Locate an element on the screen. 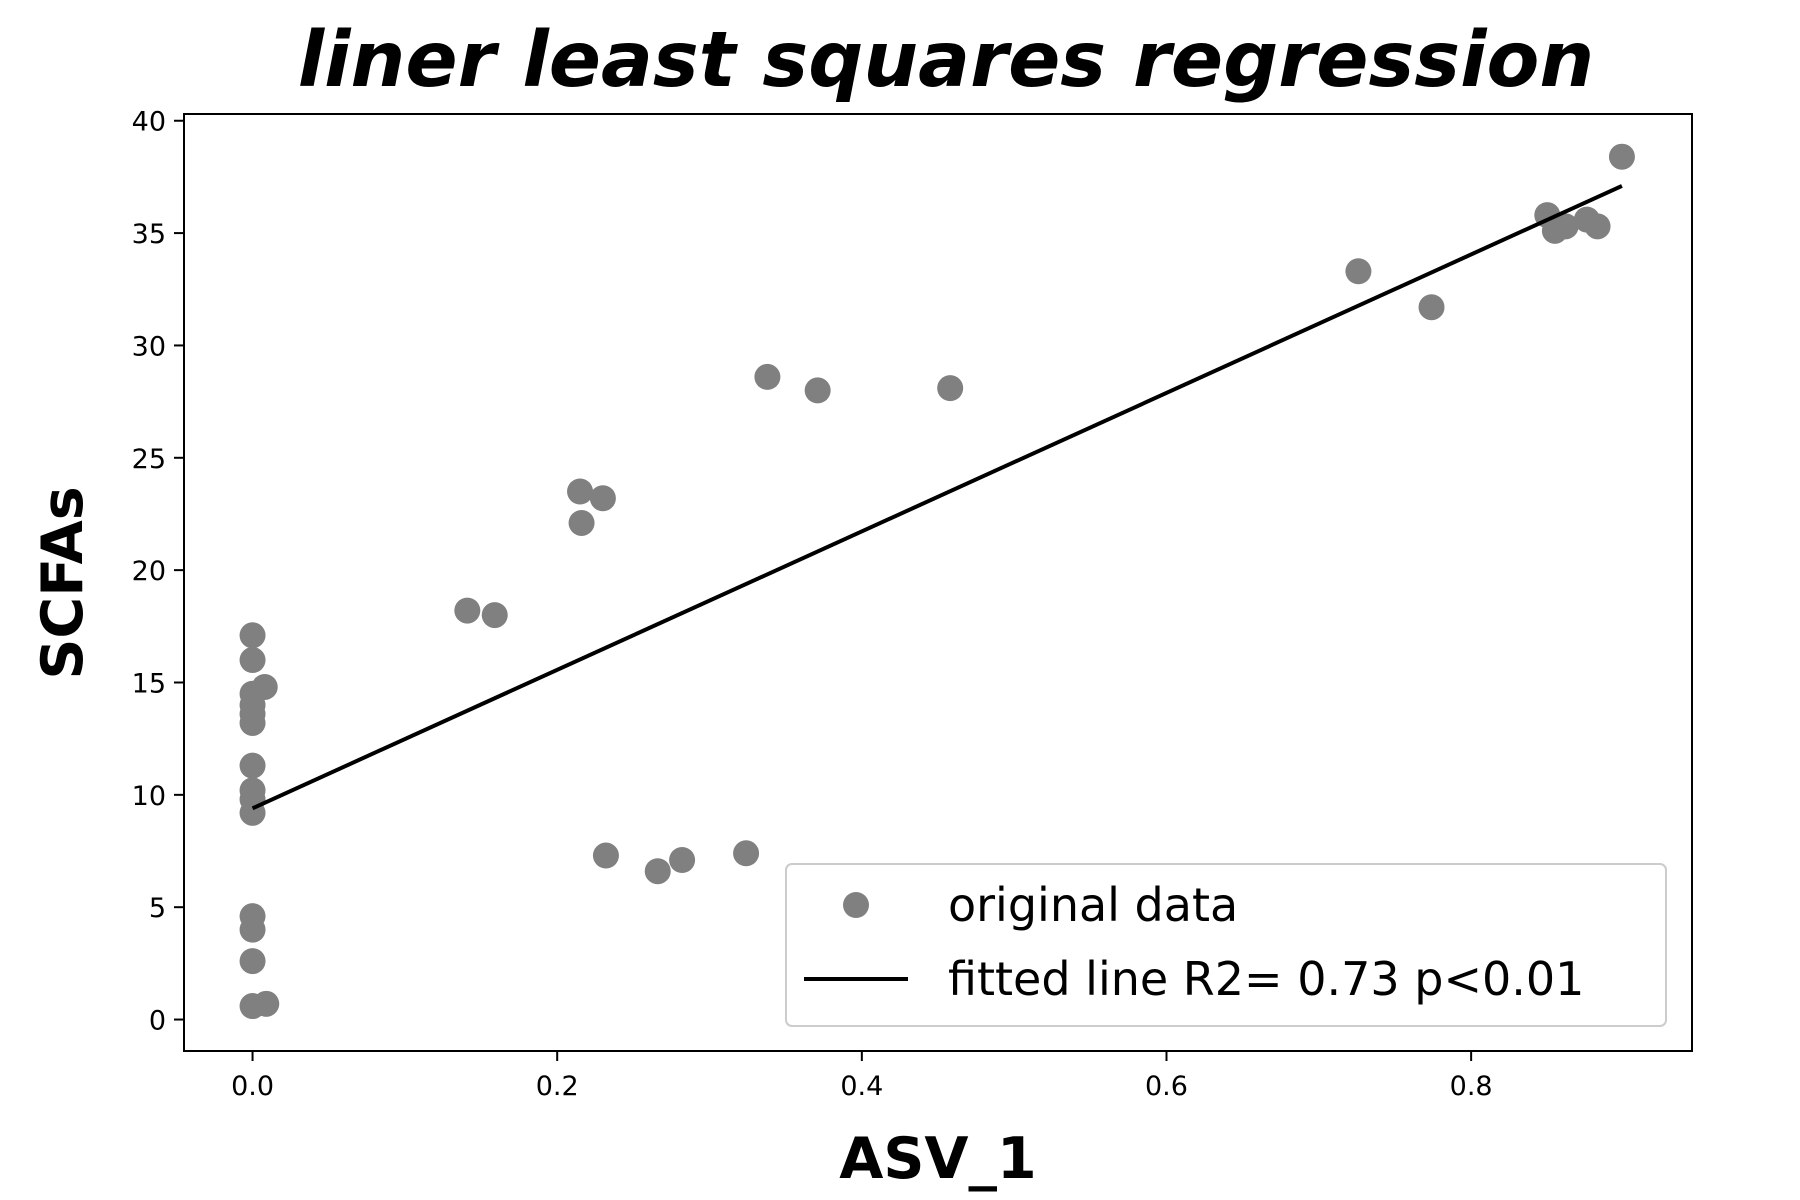 The width and height of the screenshot is (1800, 1200). y-tick-label: 30 is located at coordinates (149, 346).